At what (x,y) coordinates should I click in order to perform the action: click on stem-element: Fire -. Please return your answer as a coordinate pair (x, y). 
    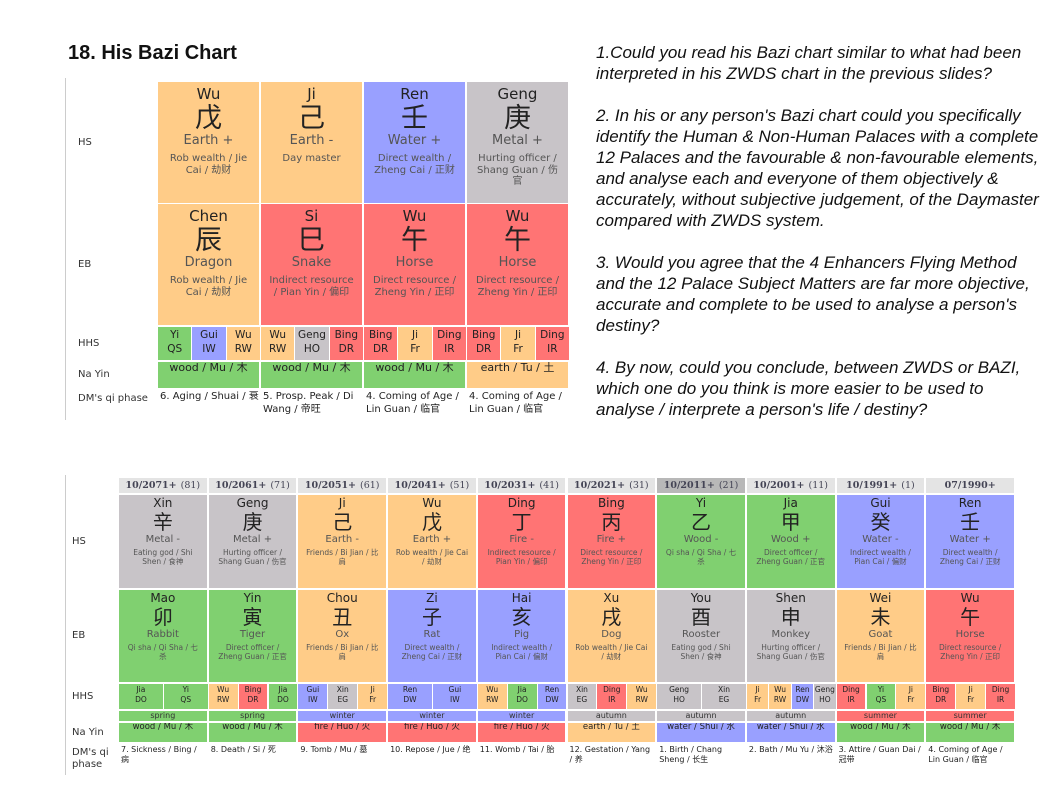
    Looking at the image, I should click on (521, 539).